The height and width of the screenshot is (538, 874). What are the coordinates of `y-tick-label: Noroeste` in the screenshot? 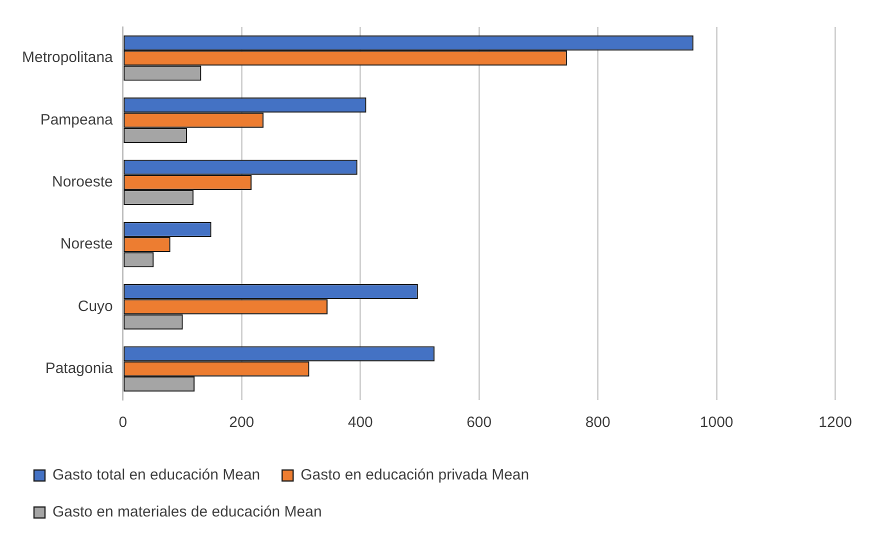 It's located at (82, 182).